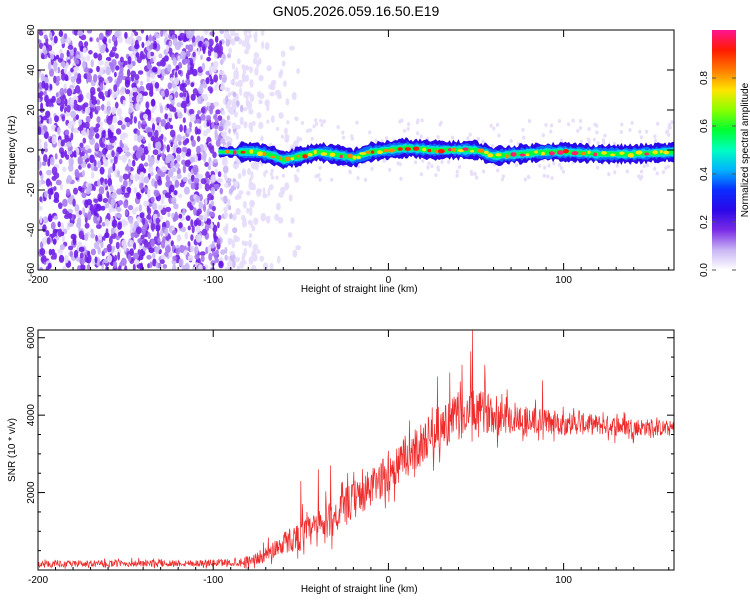 The height and width of the screenshot is (600, 750). Describe the element at coordinates (31, 30) in the screenshot. I see `y-tick-label: 60` at that location.